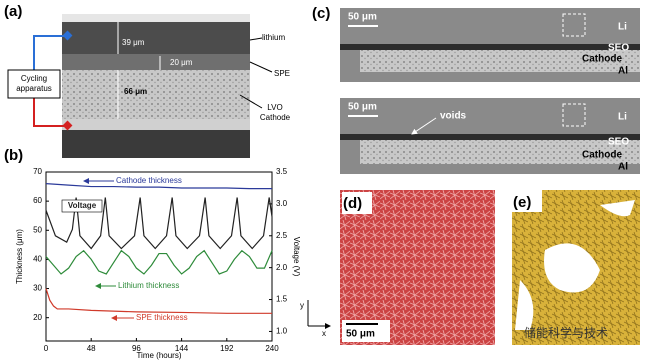 The width and height of the screenshot is (650, 362). Describe the element at coordinates (158, 355) in the screenshot. I see `x-axis-label: Time (hours)` at that location.